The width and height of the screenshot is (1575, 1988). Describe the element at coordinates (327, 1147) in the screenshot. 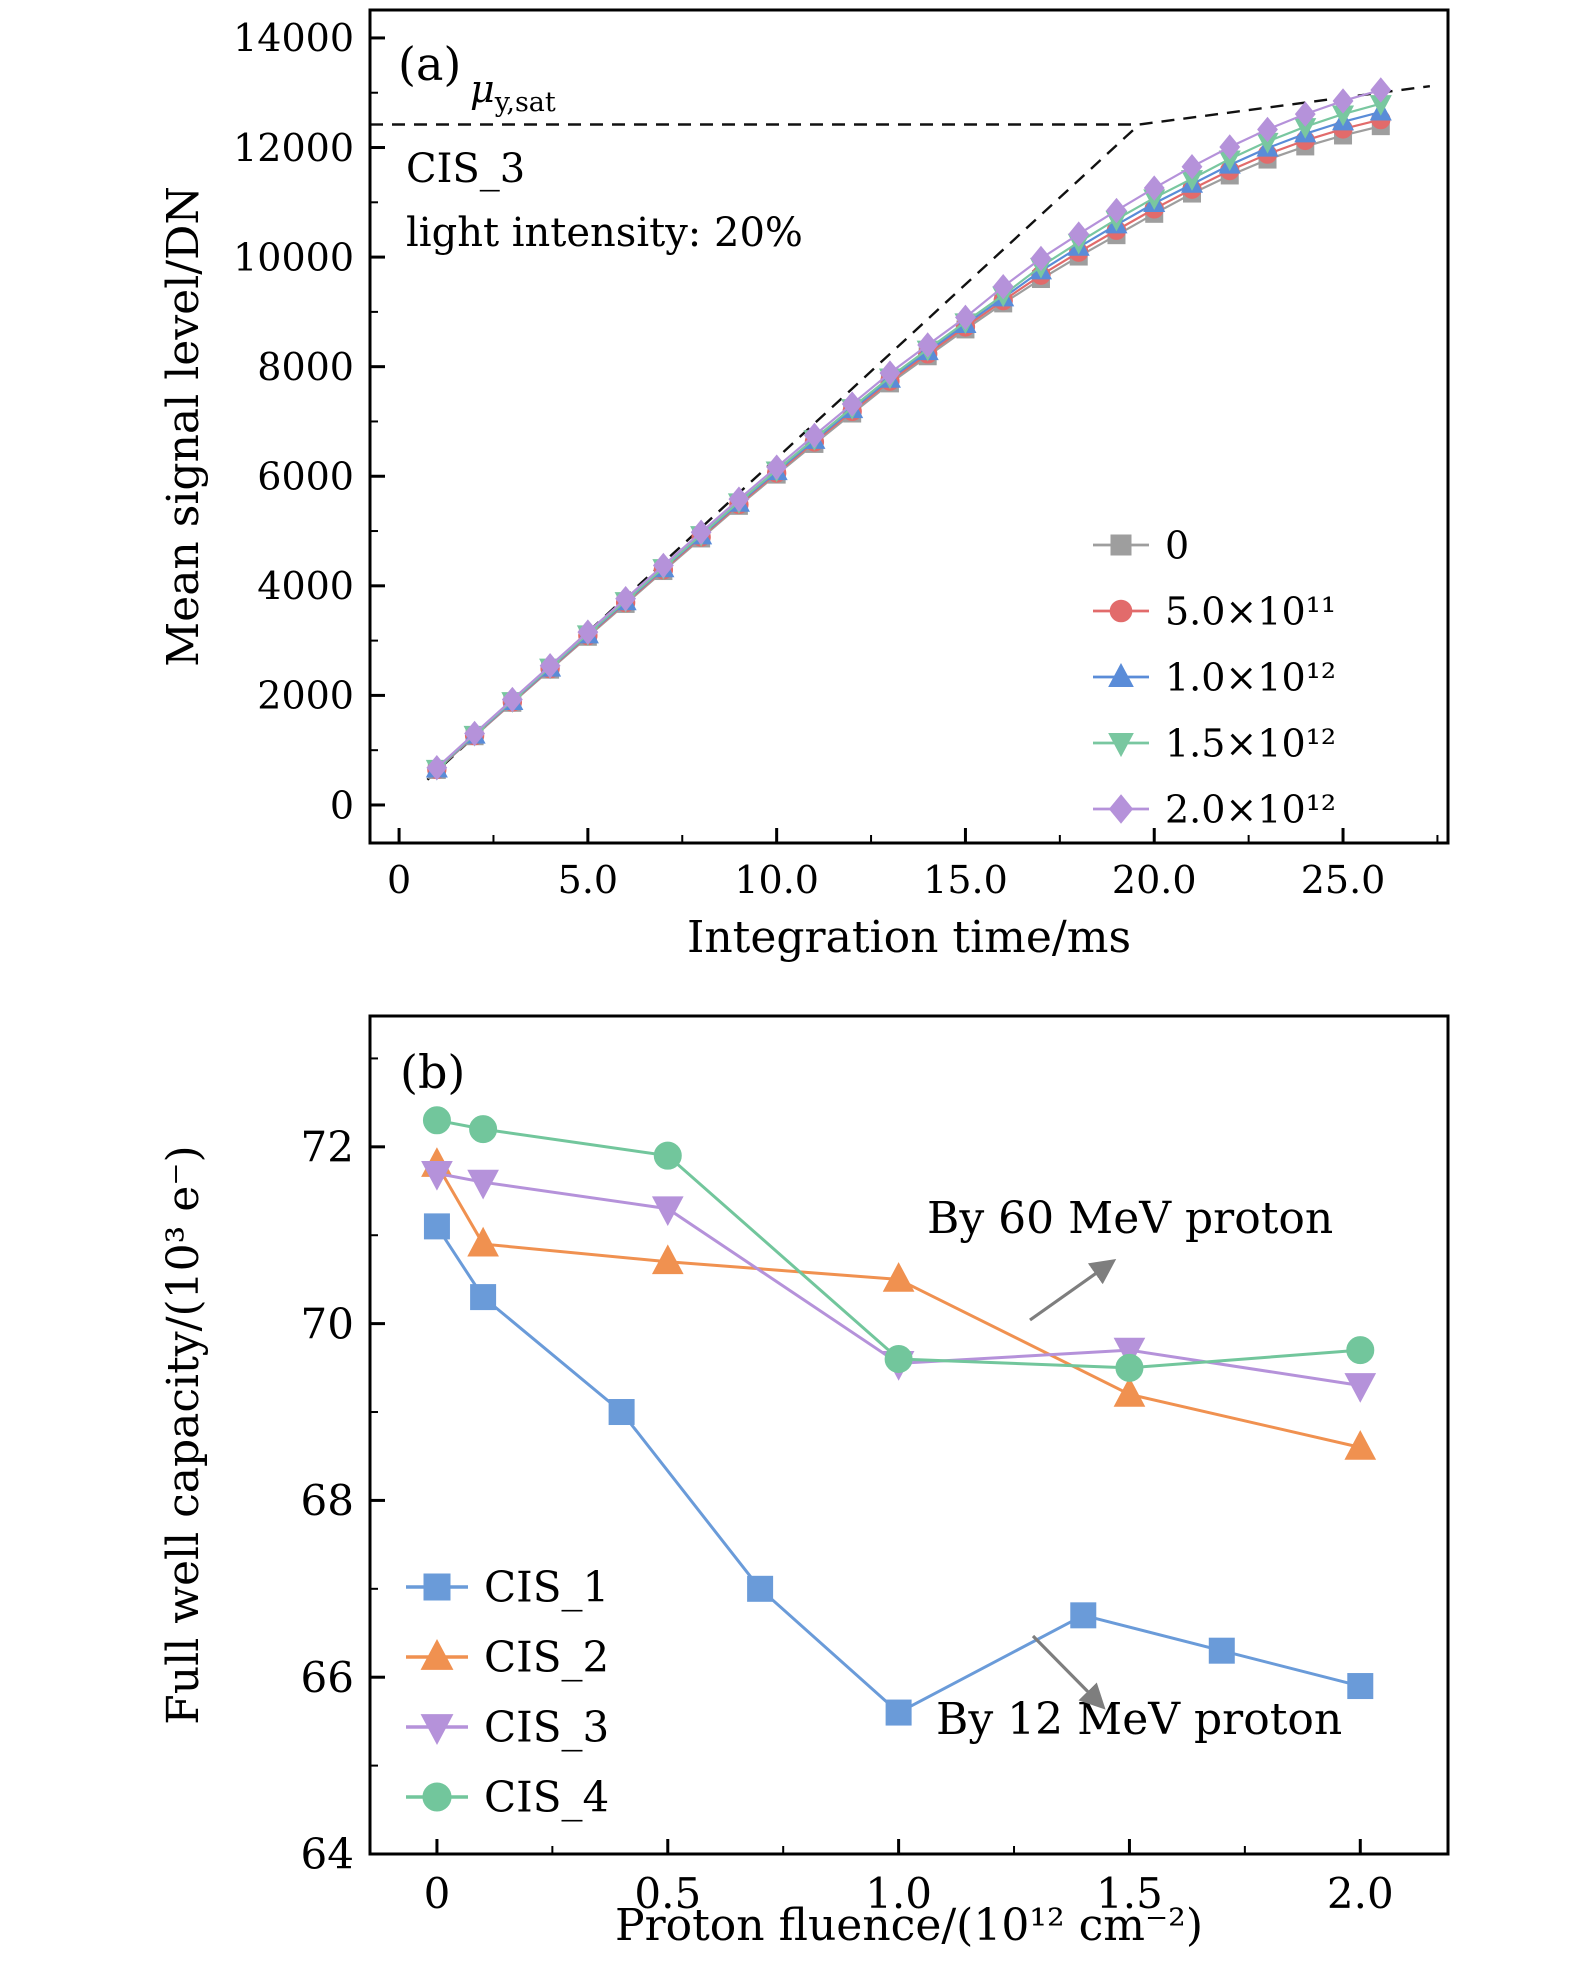

I see `y-tick-label: 72` at that location.